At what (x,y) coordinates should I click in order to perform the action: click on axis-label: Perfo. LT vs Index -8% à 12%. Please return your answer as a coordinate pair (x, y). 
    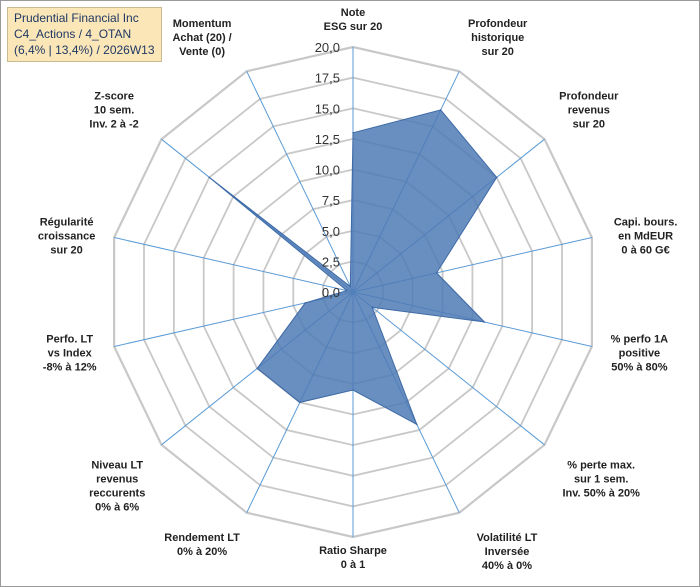
    Looking at the image, I should click on (70, 353).